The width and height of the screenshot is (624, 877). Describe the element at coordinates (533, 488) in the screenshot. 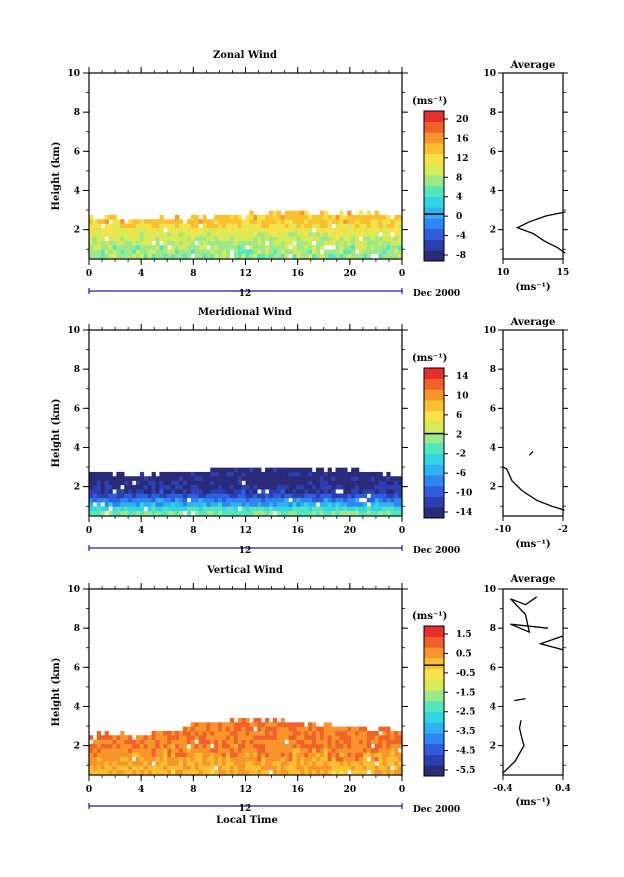

I see `avg-profile-line` at that location.